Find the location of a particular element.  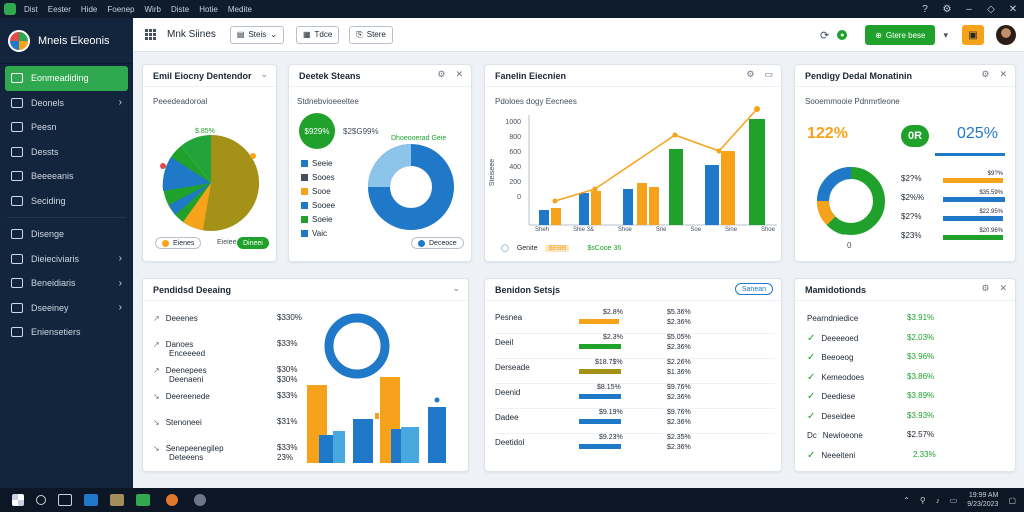

menu-item: Hotie is located at coordinates (208, 9).